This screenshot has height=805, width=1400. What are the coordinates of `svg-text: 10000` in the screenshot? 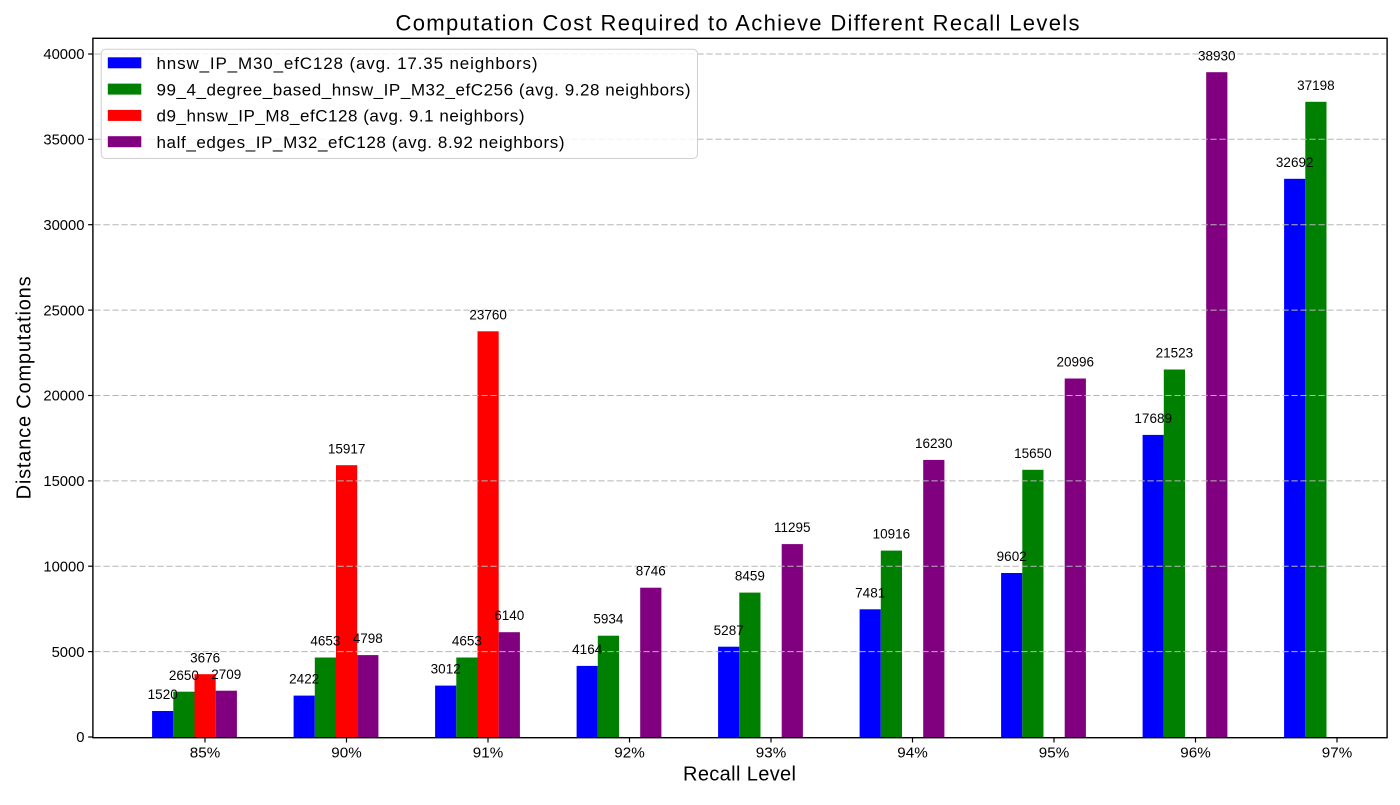 It's located at (63, 567).